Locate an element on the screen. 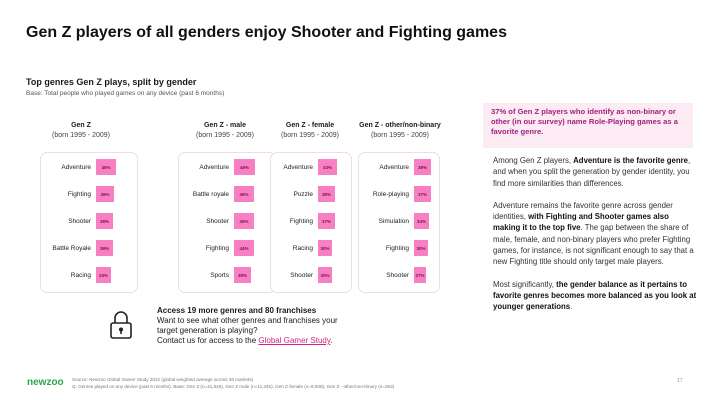 The width and height of the screenshot is (711, 400). genre-row: Fighting 44% is located at coordinates (227, 248).